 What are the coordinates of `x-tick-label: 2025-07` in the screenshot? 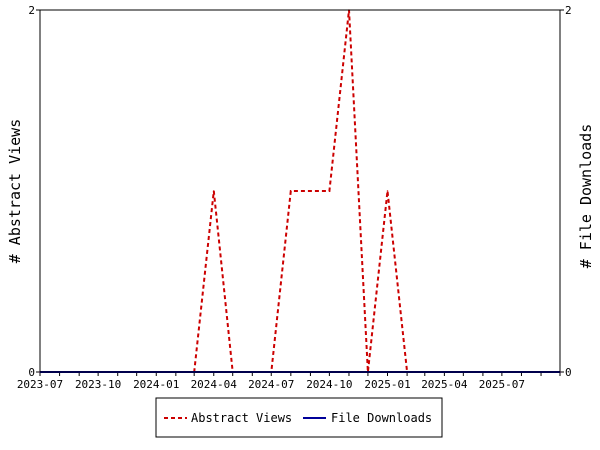 It's located at (502, 384).